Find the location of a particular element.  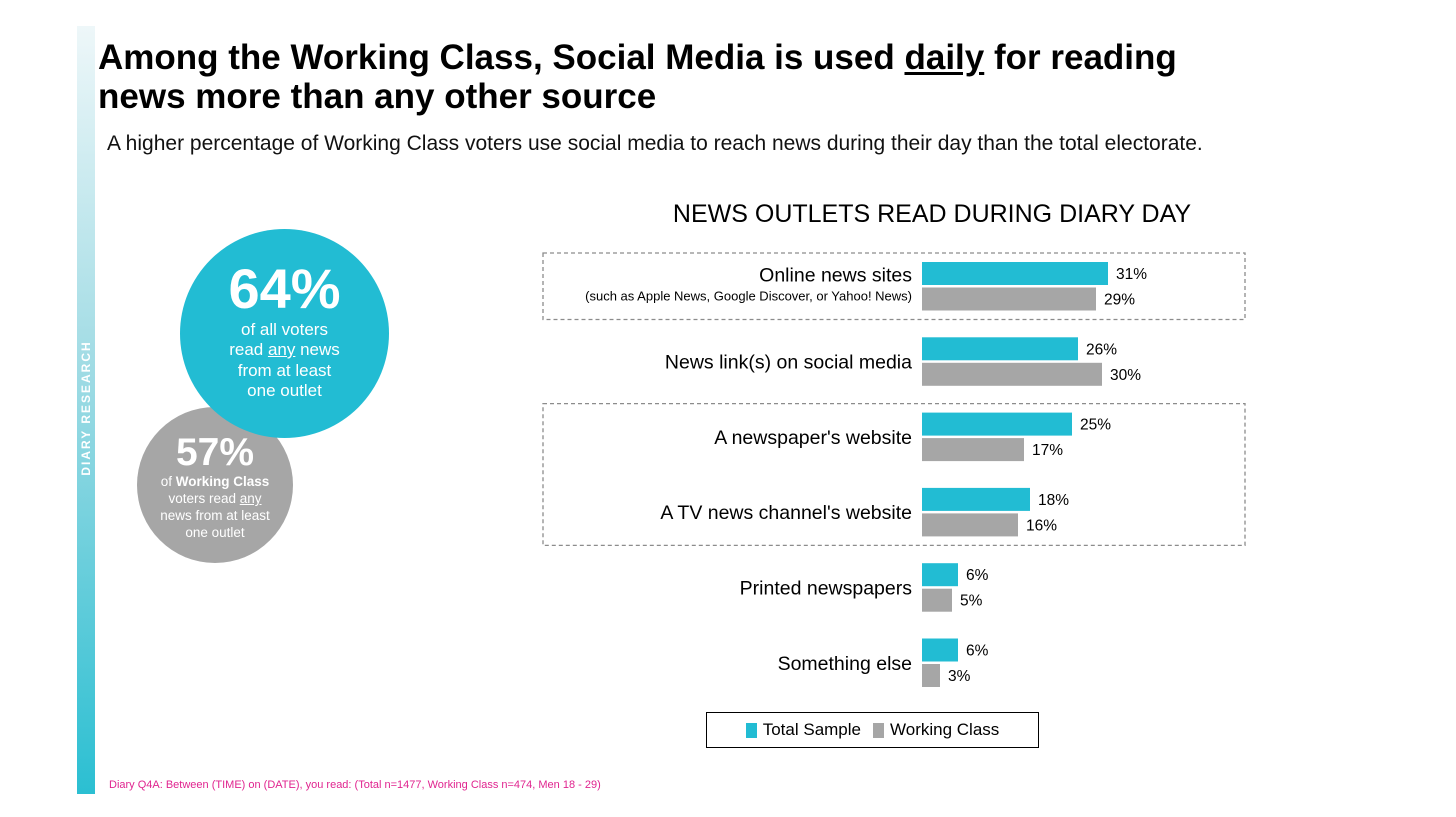

av-text-line1: of all voters is located at coordinates (284, 329).